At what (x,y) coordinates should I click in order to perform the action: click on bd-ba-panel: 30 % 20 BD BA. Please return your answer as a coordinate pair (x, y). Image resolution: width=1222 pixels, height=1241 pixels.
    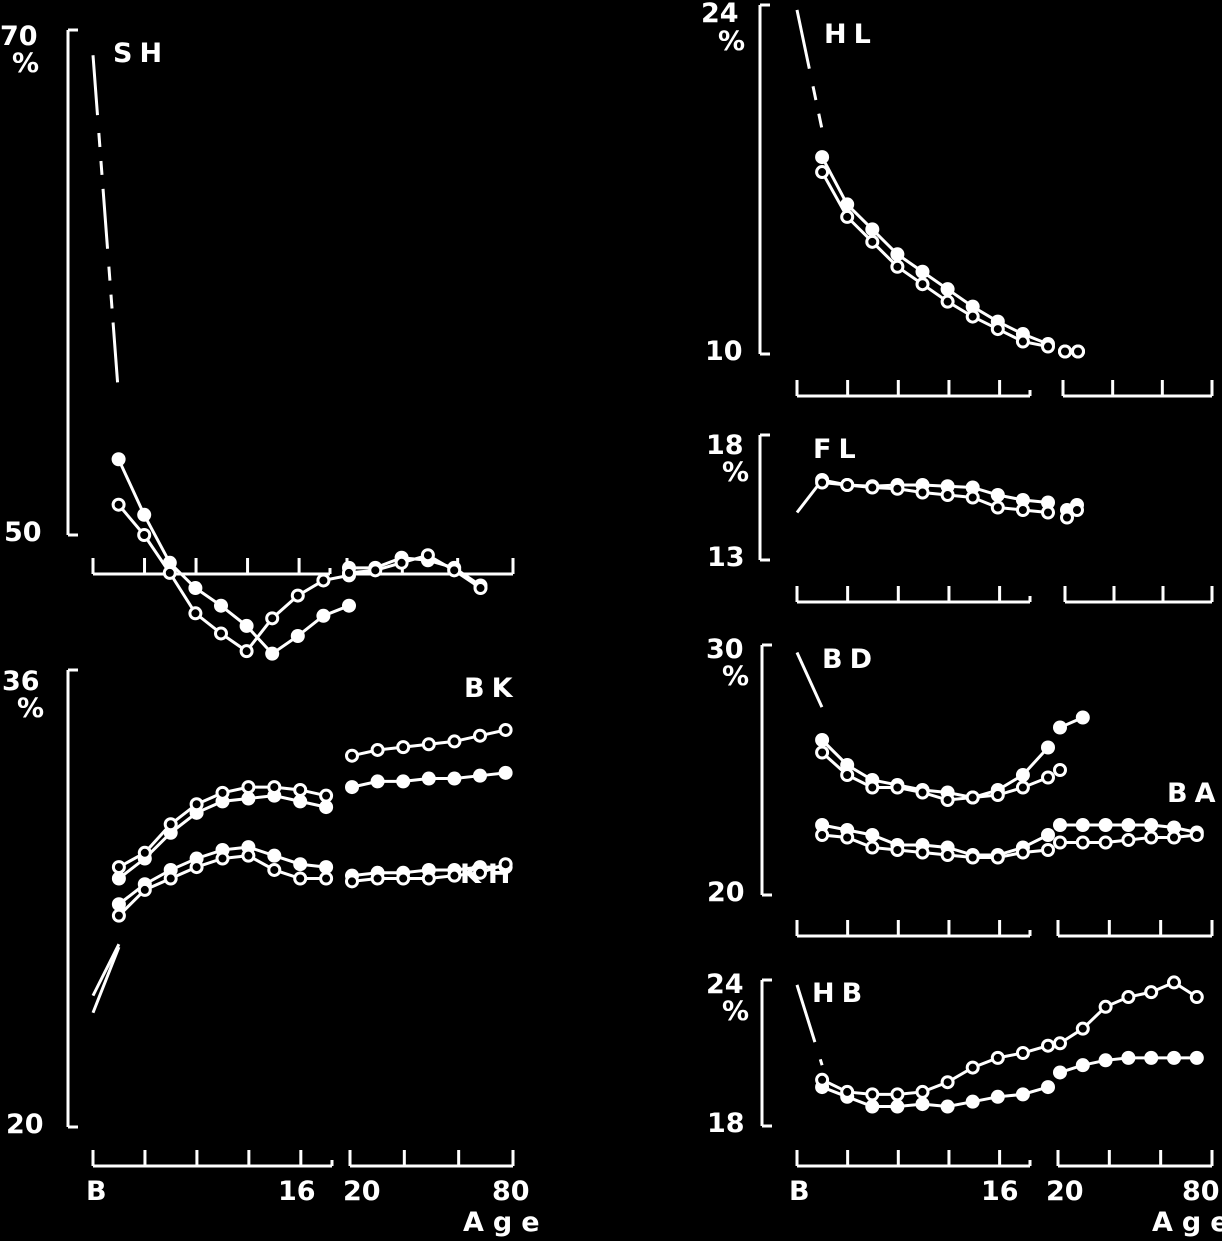
    Looking at the image, I should click on (960, 771).